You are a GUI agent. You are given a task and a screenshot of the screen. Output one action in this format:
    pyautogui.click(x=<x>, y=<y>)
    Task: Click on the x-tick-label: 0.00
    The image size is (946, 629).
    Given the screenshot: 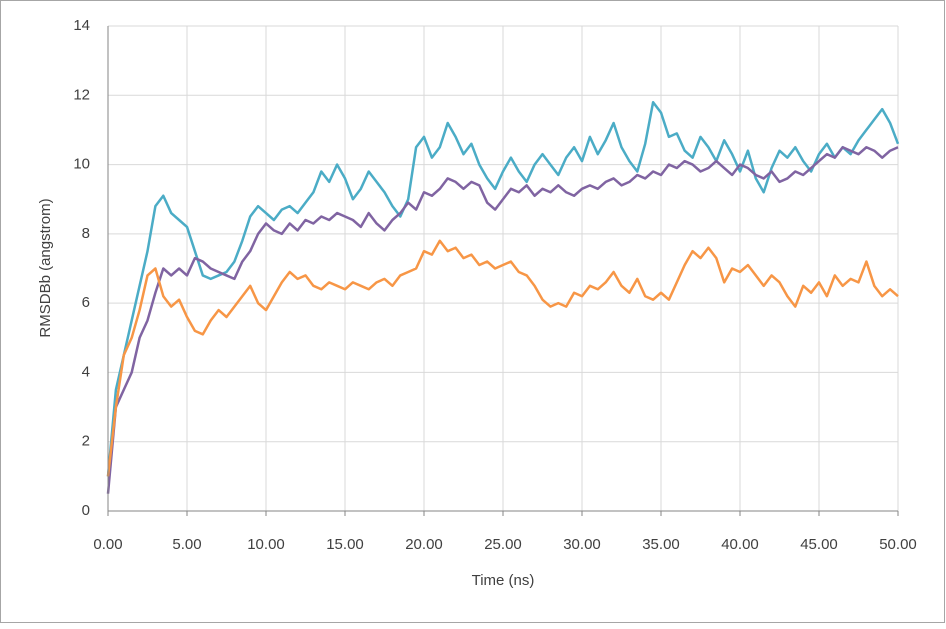 What is the action you would take?
    pyautogui.click(x=107, y=544)
    